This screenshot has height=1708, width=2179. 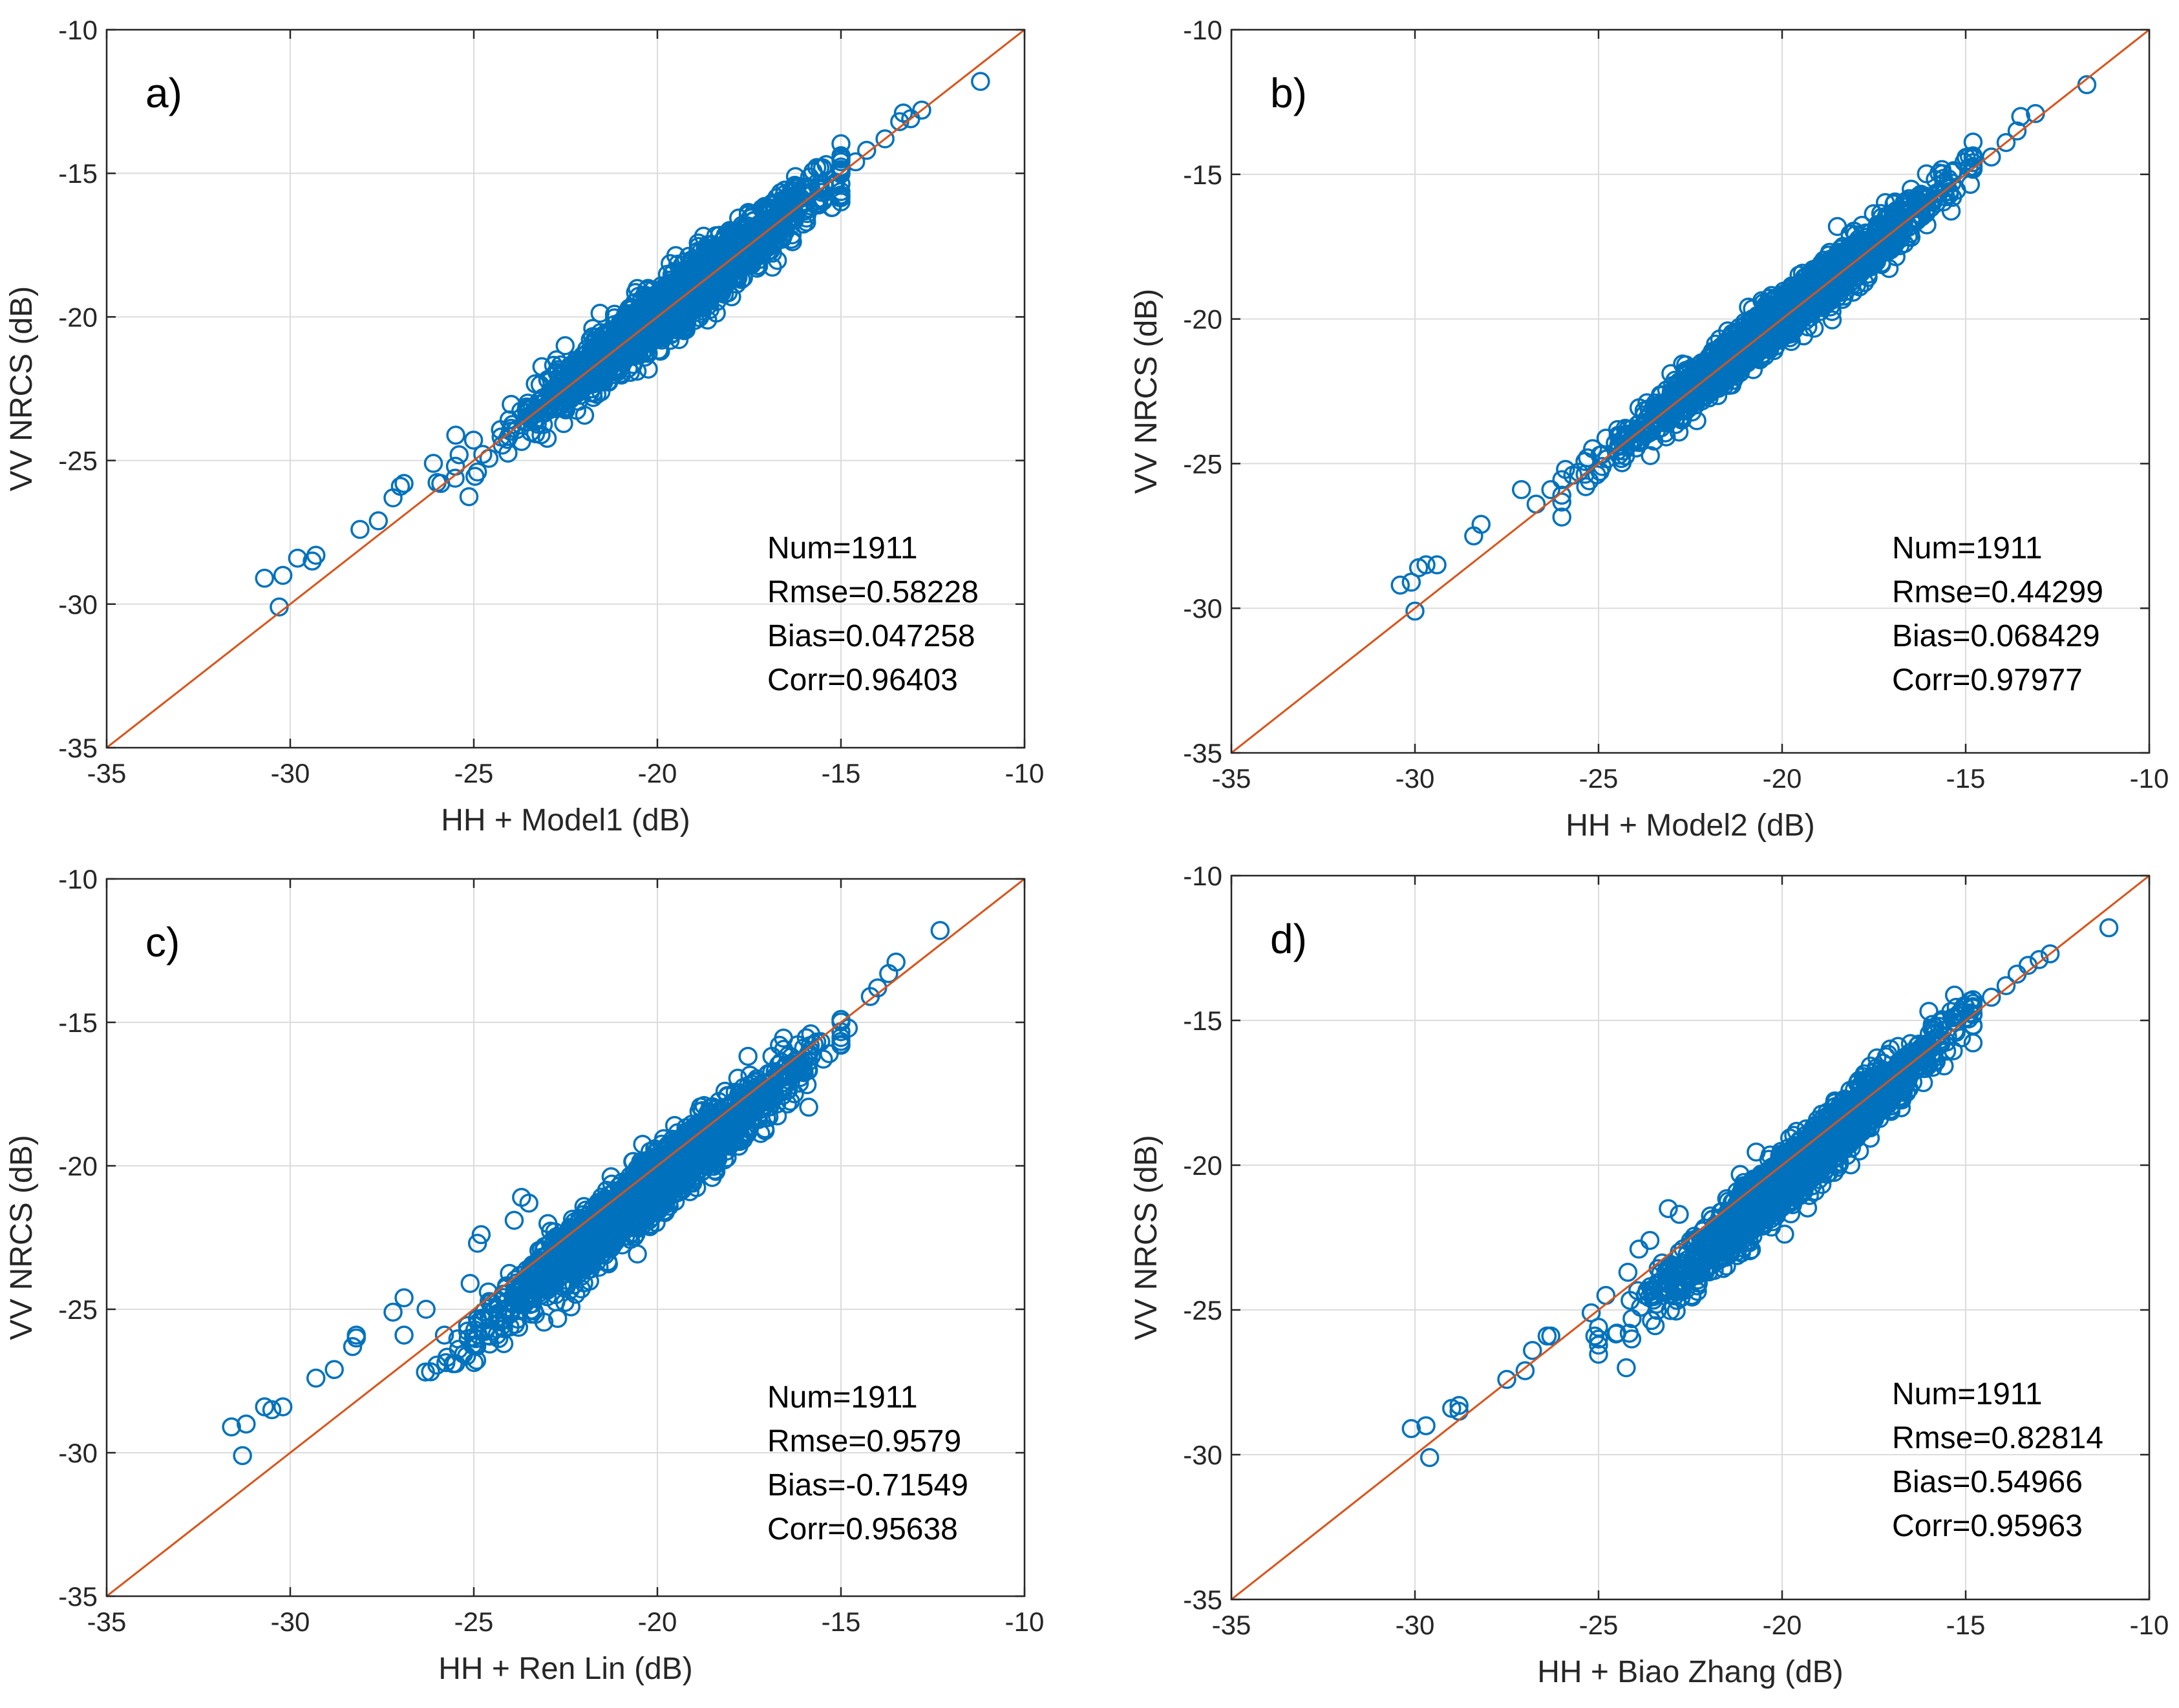 I want to click on y-tick-label: -30, so click(x=1202, y=609).